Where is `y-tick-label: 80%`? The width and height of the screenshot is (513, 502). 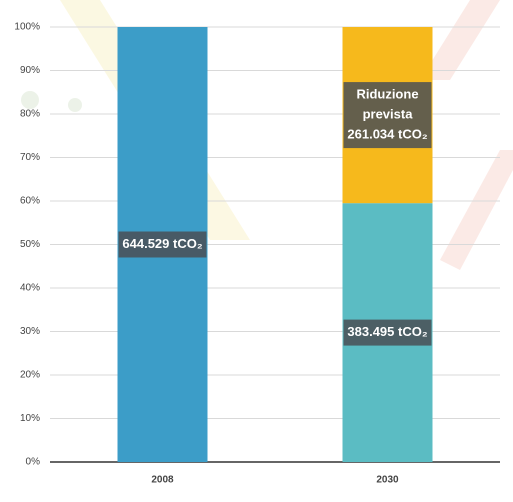
y-tick-label: 80% is located at coordinates (30, 114).